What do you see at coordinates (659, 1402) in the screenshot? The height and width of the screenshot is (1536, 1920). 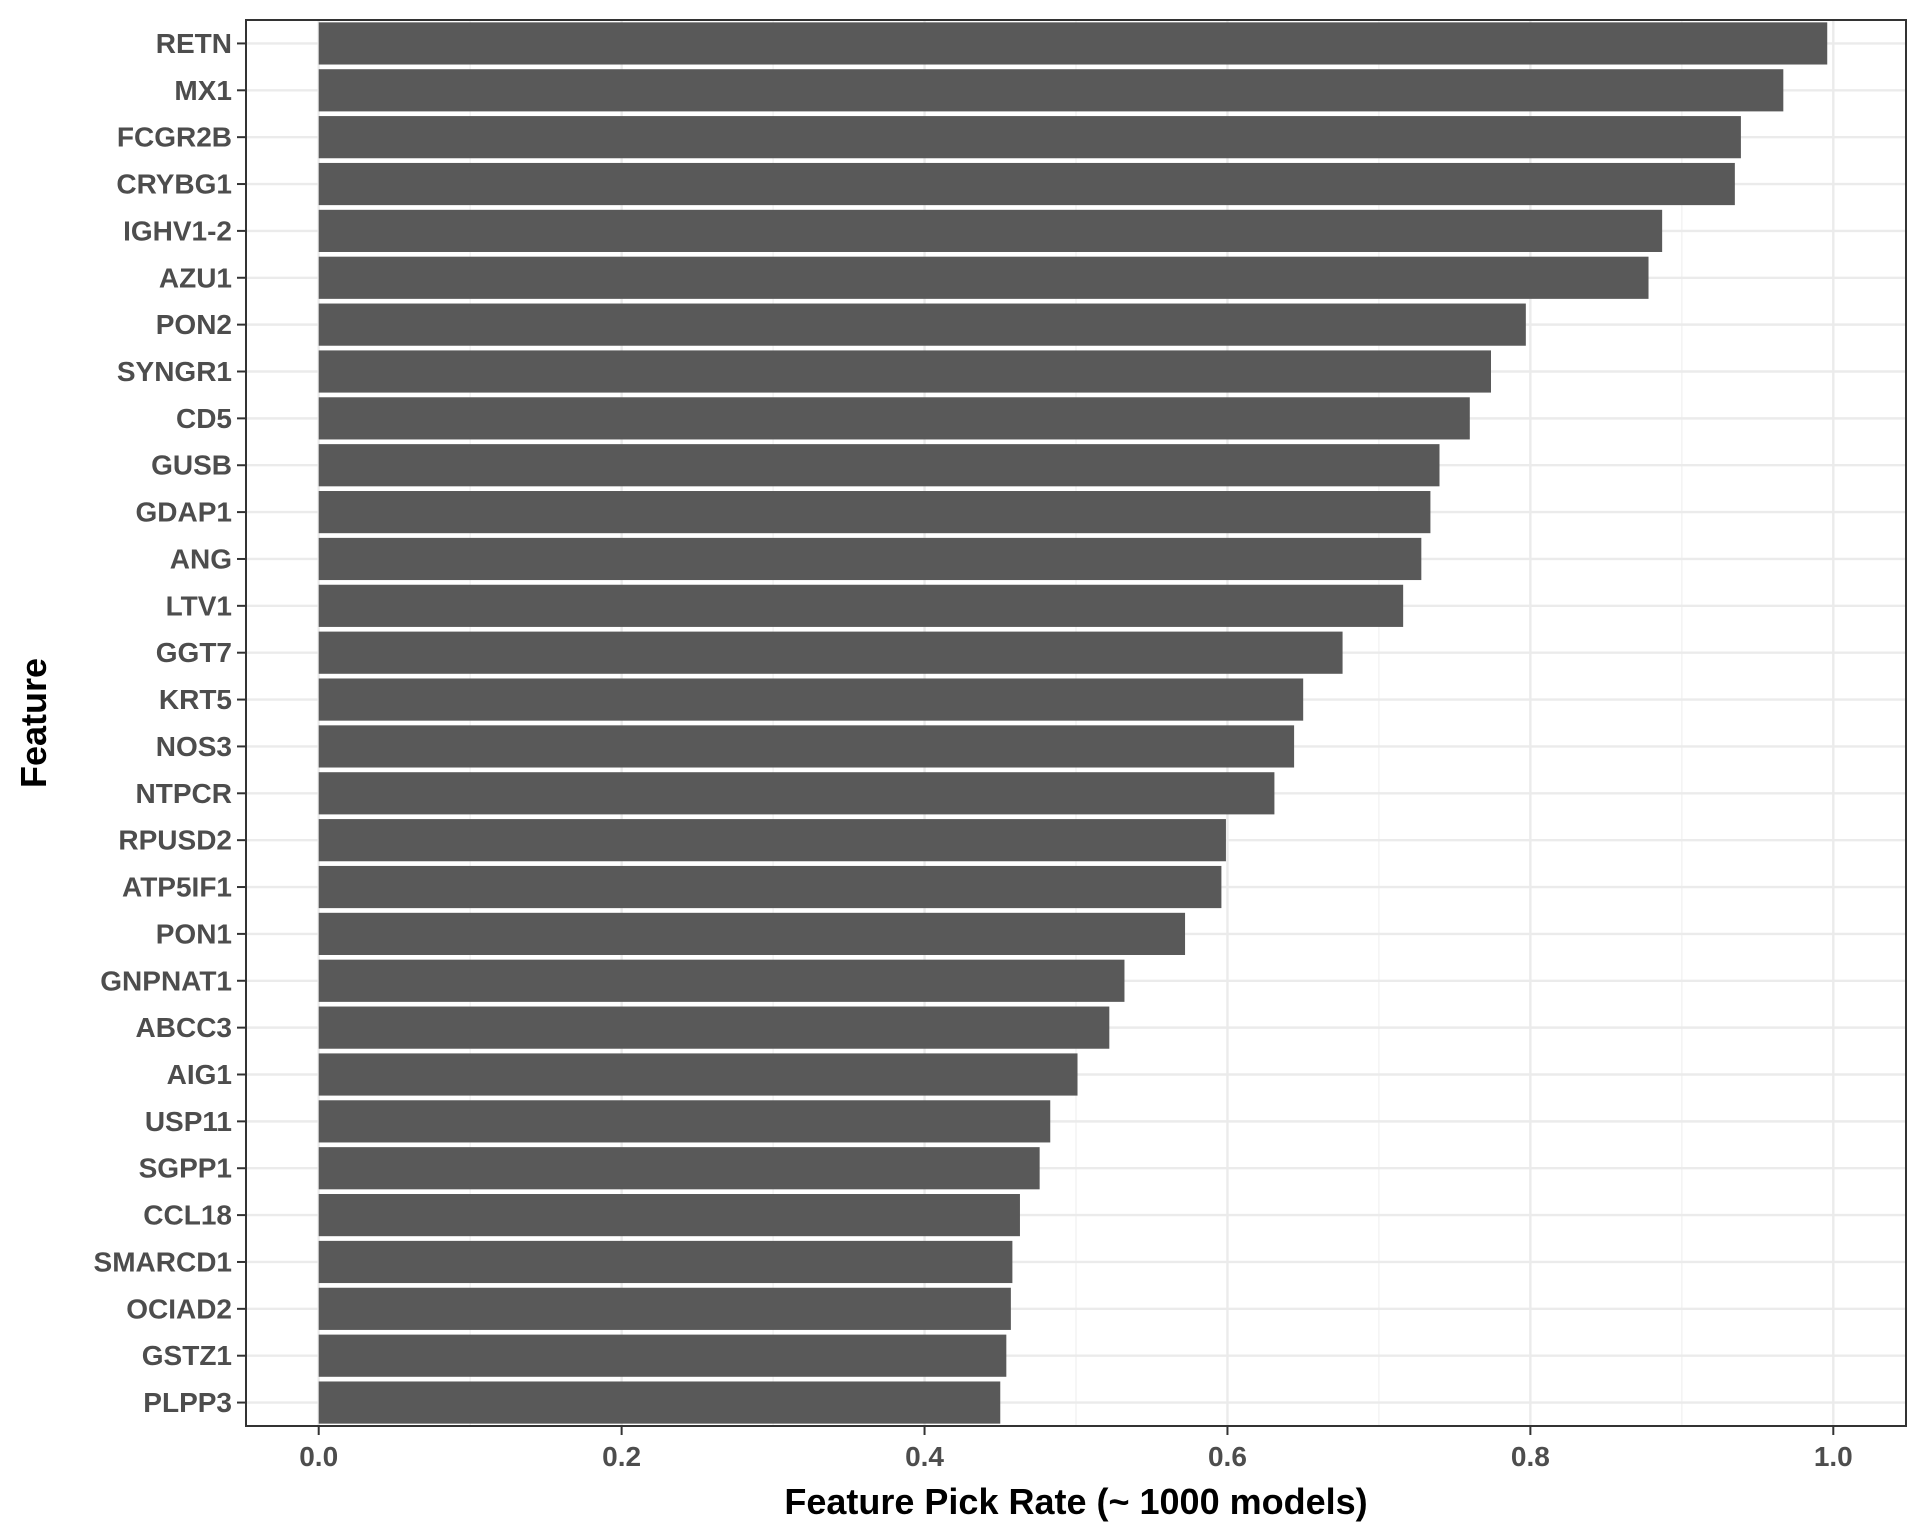 I see `bar-plpp3` at bounding box center [659, 1402].